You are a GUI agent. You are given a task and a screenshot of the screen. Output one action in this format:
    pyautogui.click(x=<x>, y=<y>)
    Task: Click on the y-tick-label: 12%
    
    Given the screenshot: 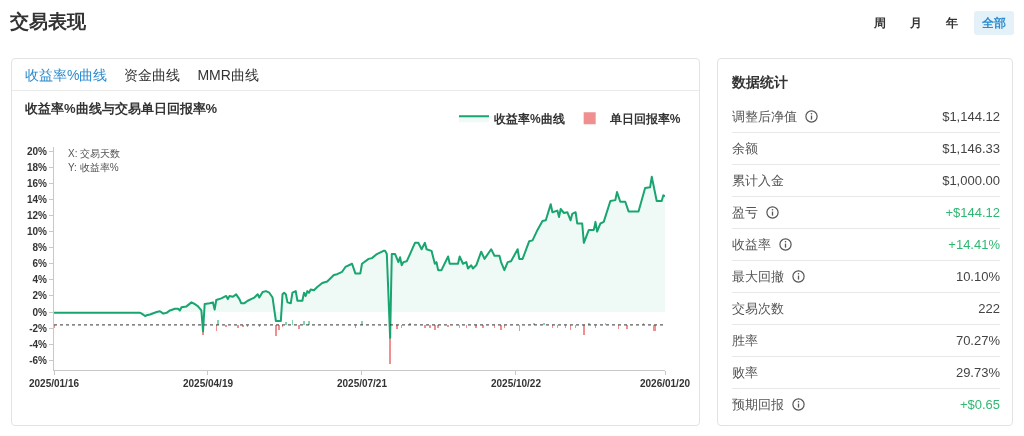 What is the action you would take?
    pyautogui.click(x=37, y=215)
    